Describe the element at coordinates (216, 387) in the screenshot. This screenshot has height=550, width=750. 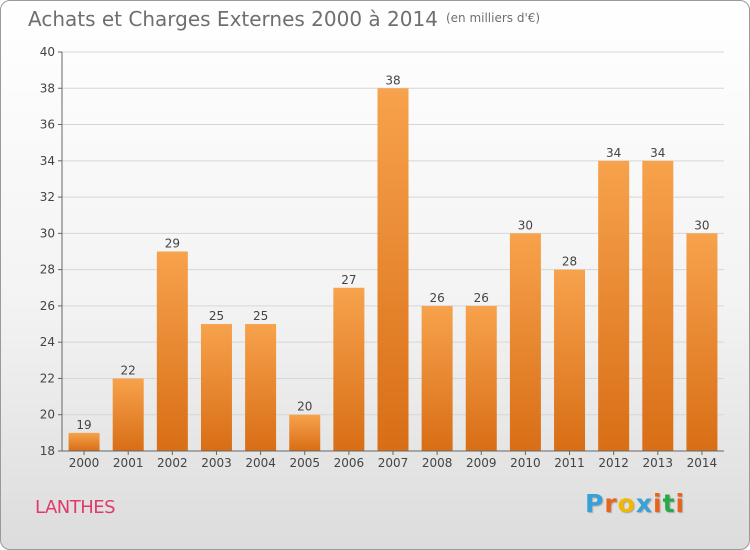
I see `bar-2003` at that location.